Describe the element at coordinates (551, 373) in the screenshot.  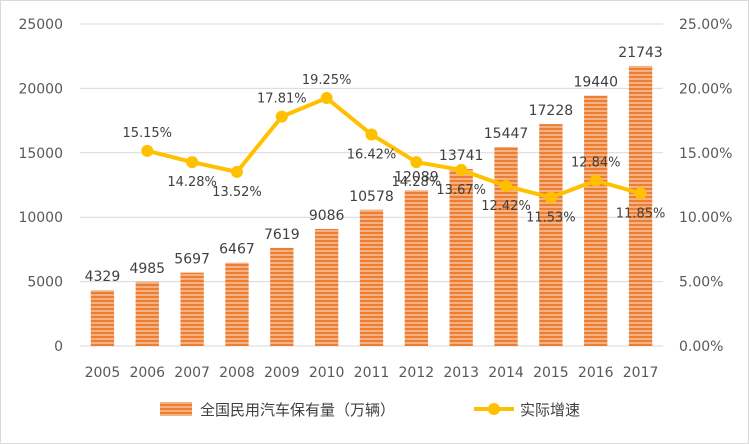
I see `x-tick-label: 2015` at that location.